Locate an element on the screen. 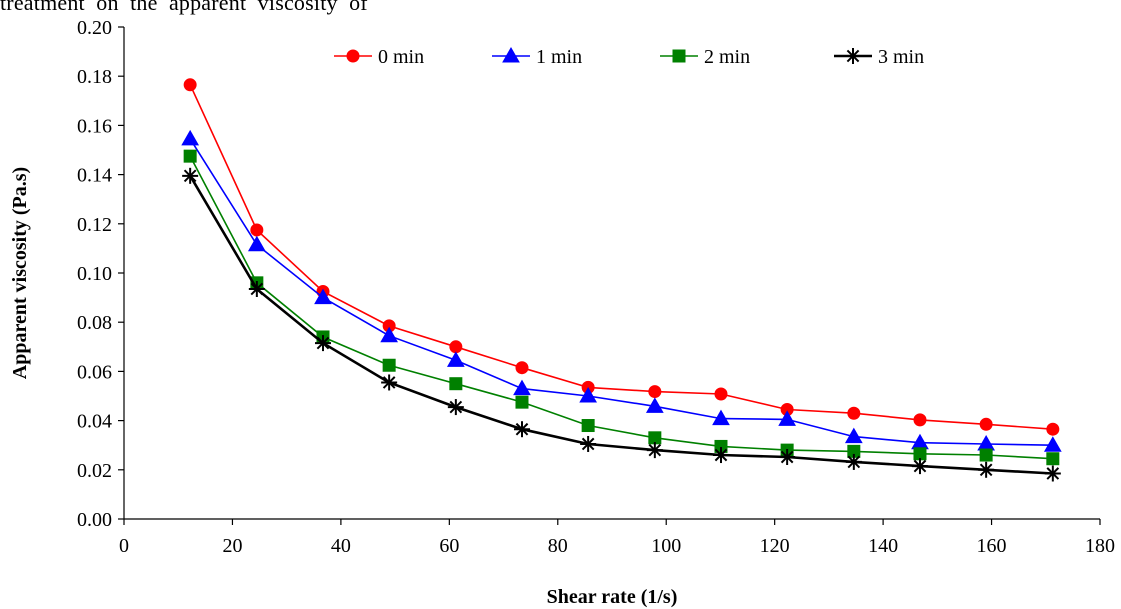  y-tick-label: 0.12 is located at coordinates (94, 225).